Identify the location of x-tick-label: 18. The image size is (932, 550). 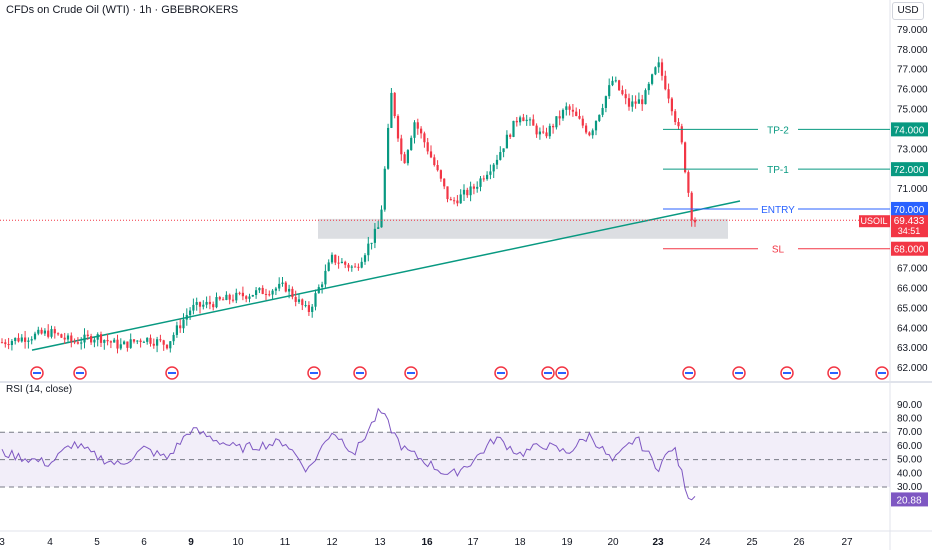
(520, 542).